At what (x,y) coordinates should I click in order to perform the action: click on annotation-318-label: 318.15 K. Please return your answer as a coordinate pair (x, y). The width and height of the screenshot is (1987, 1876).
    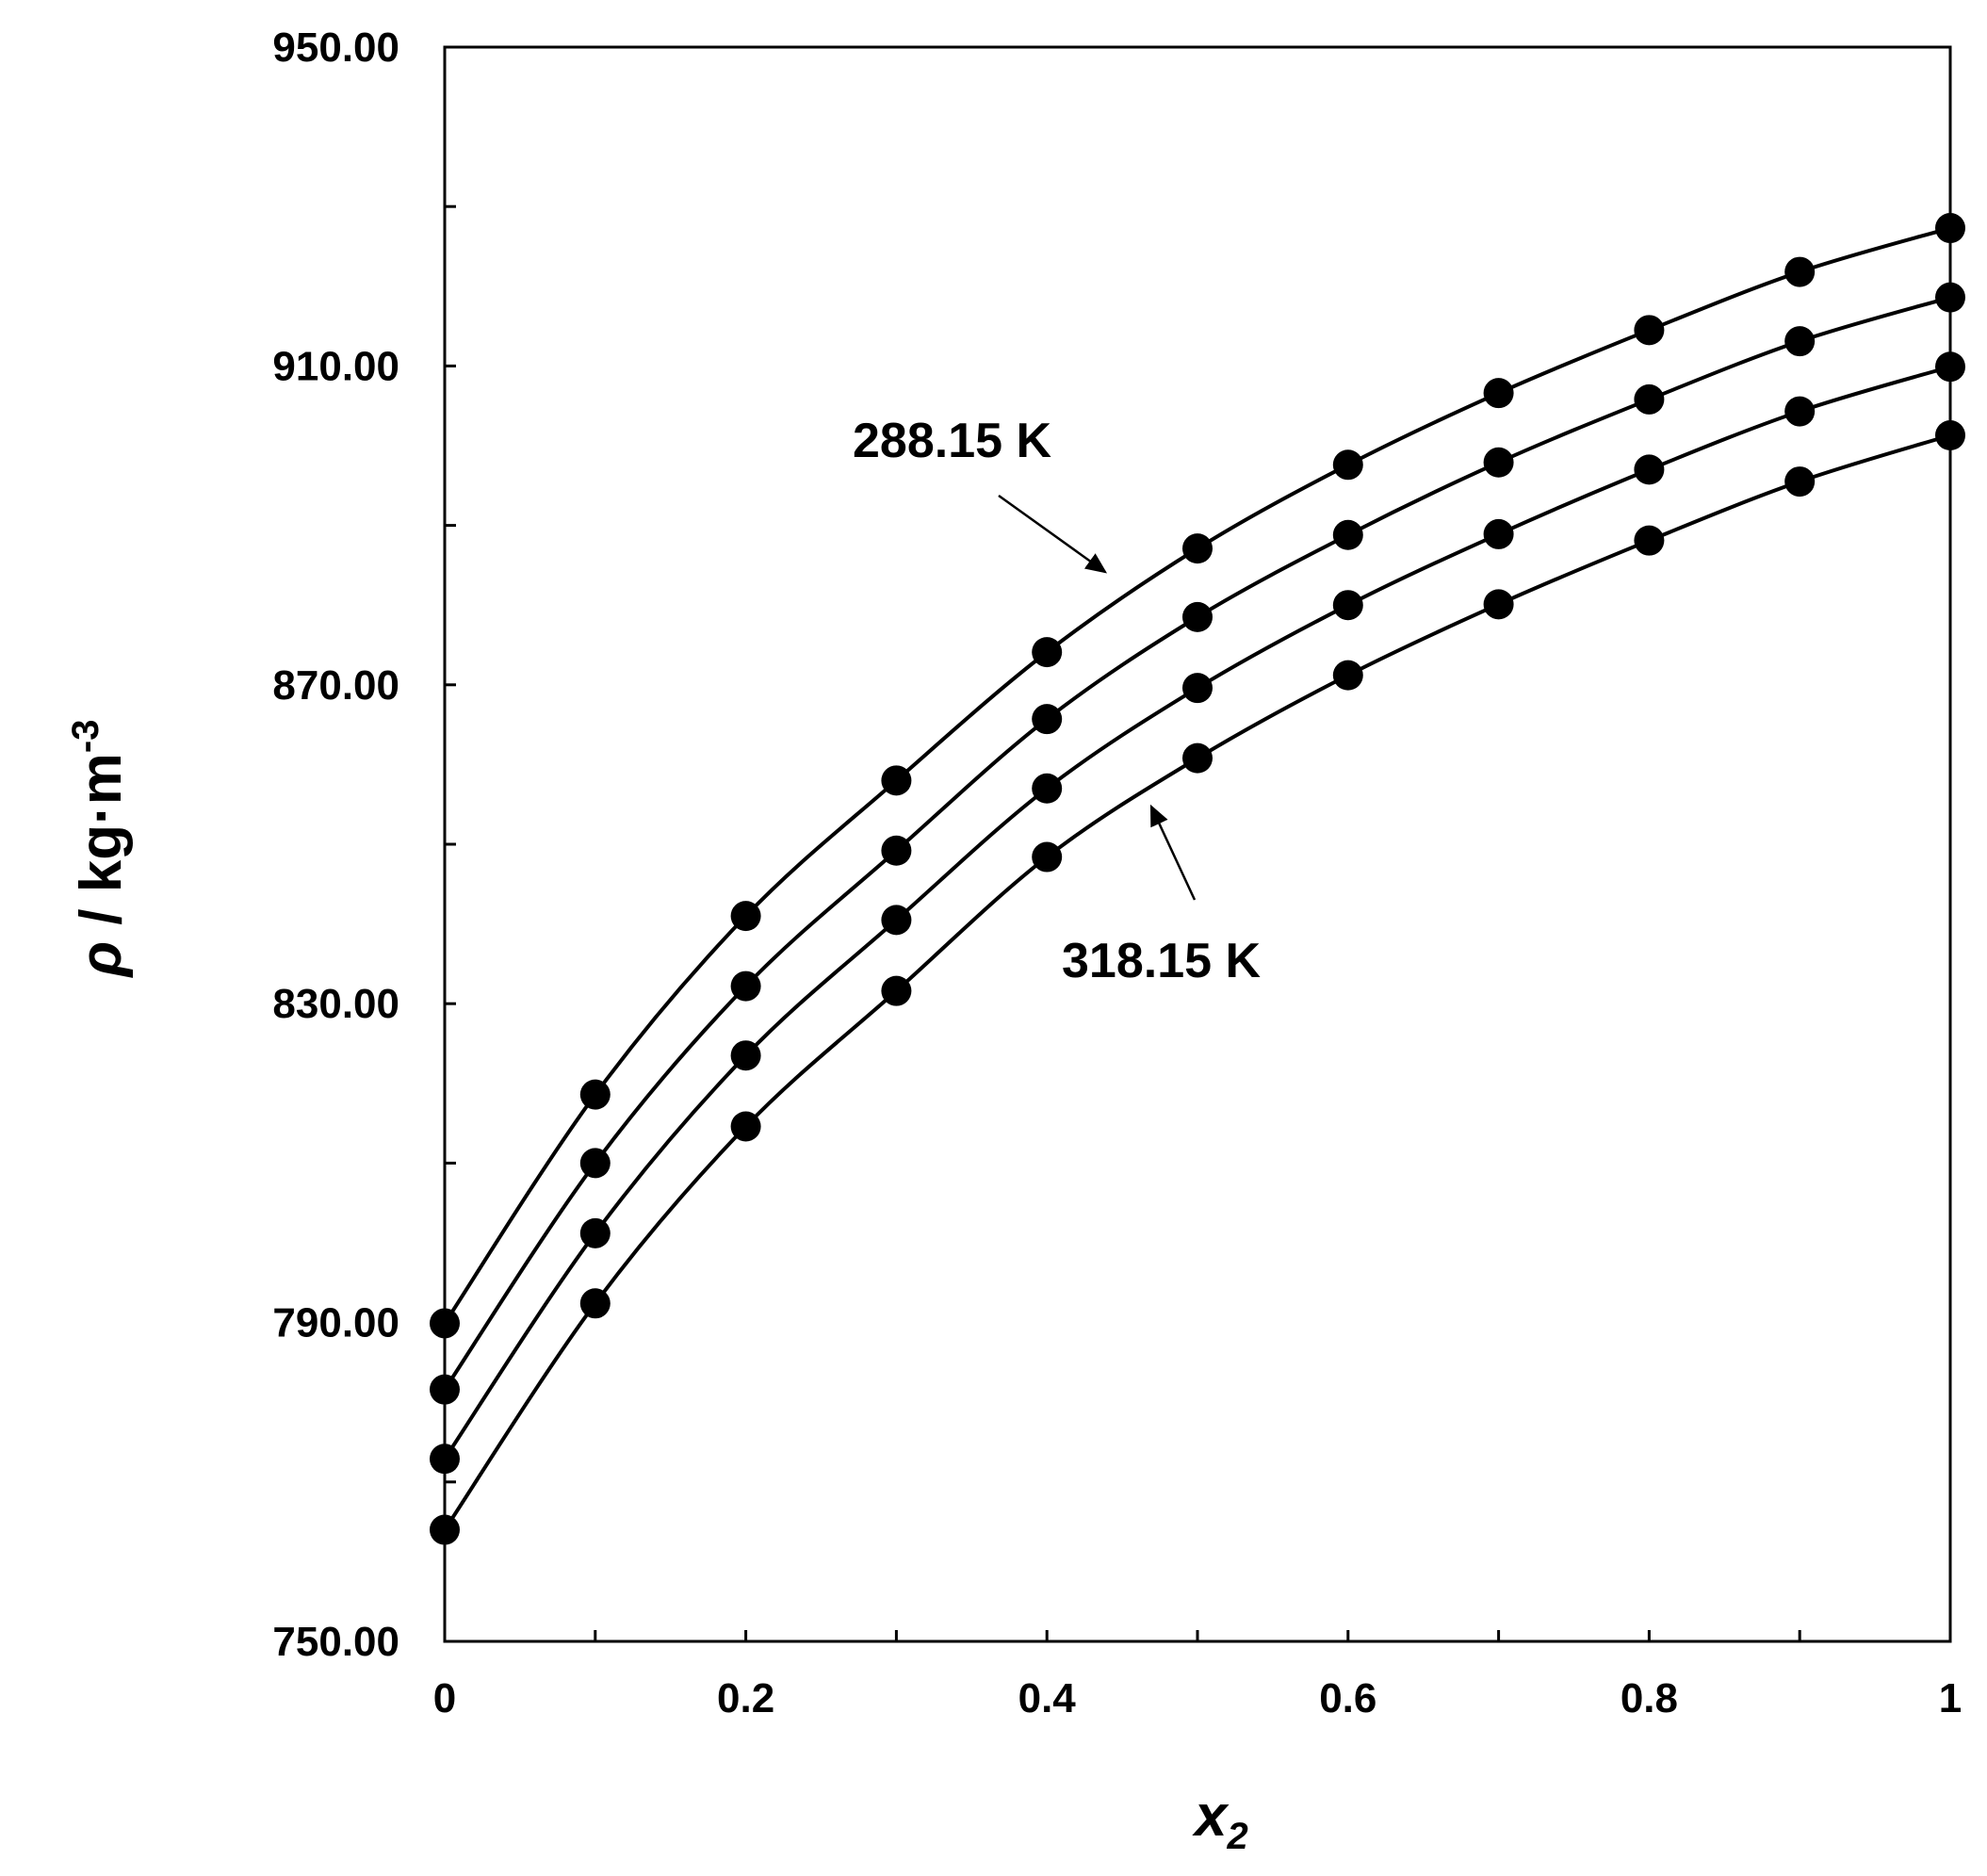
    Looking at the image, I should click on (1161, 961).